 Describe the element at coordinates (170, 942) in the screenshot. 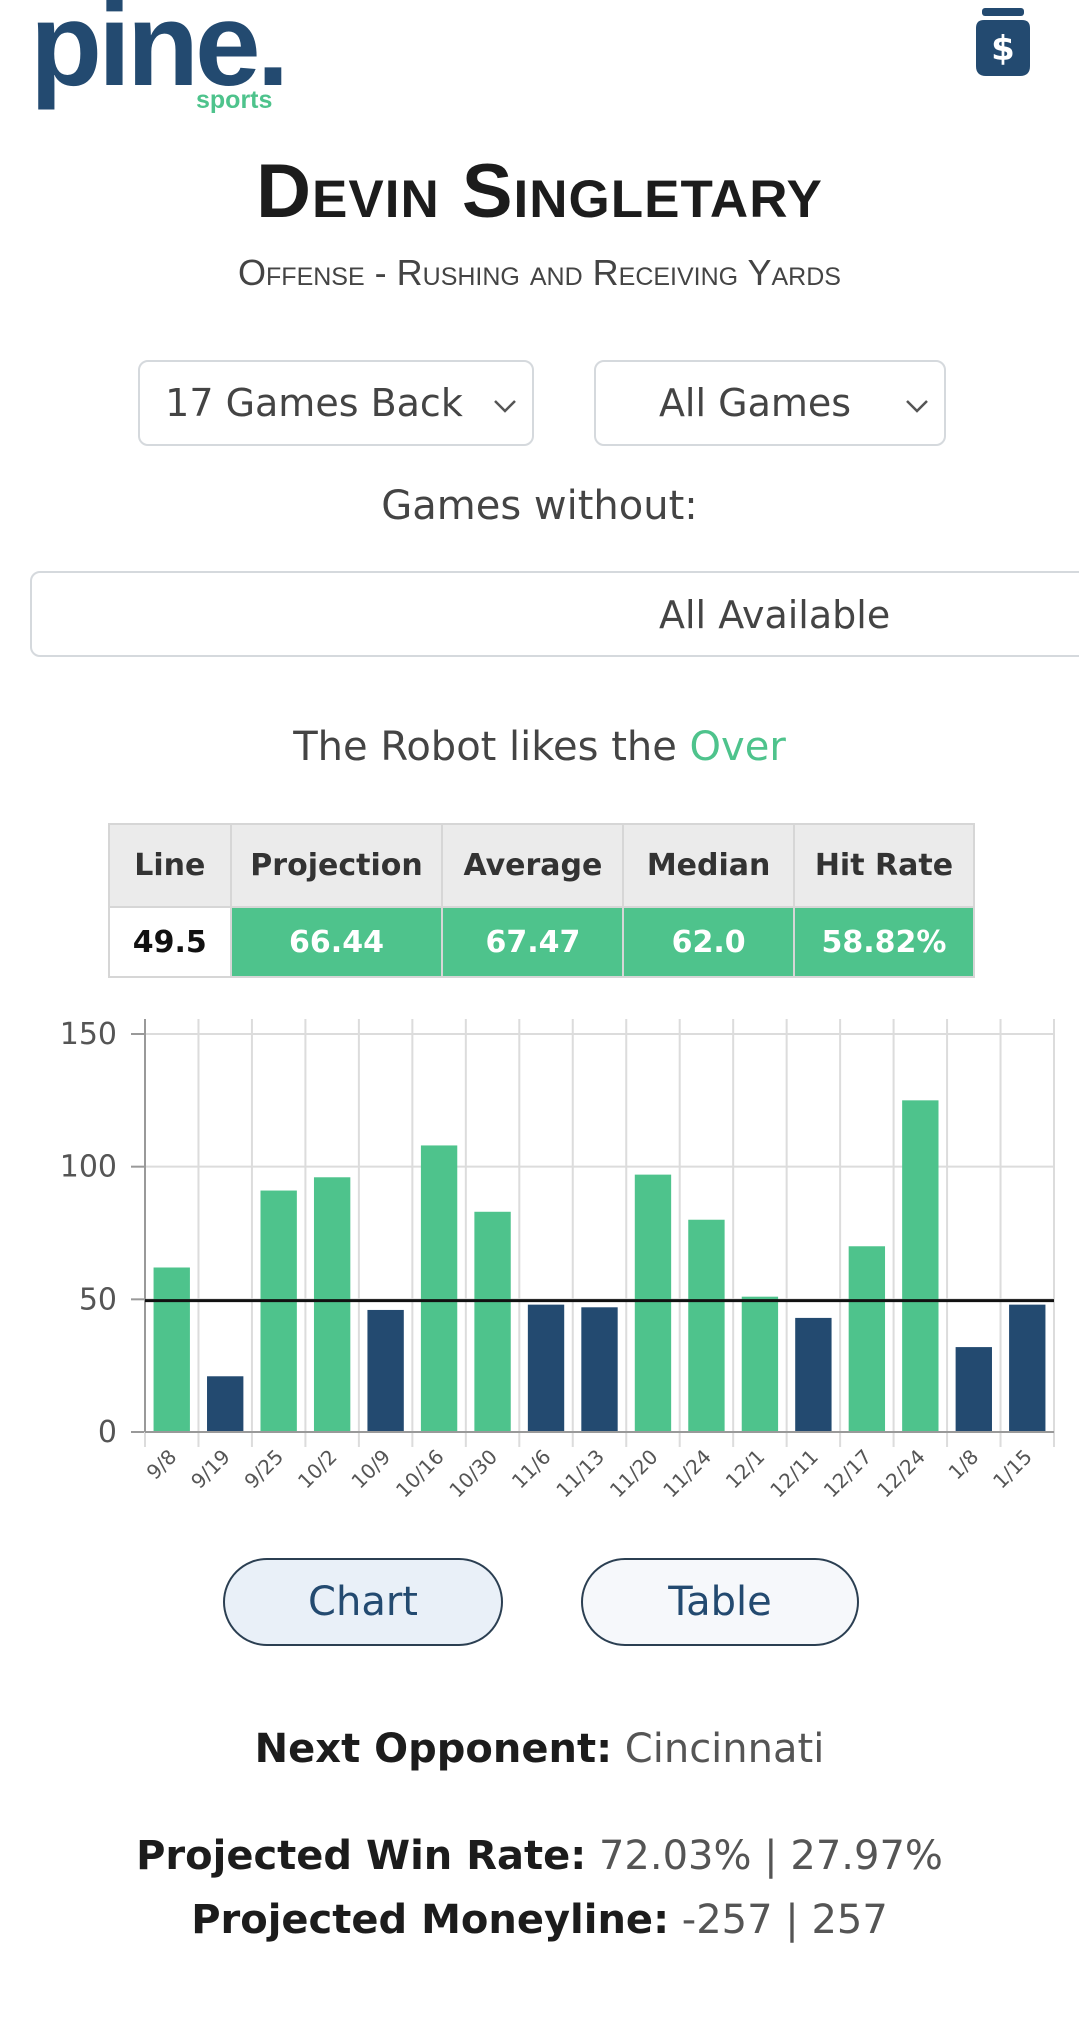

I see `line-value: 49.5` at that location.